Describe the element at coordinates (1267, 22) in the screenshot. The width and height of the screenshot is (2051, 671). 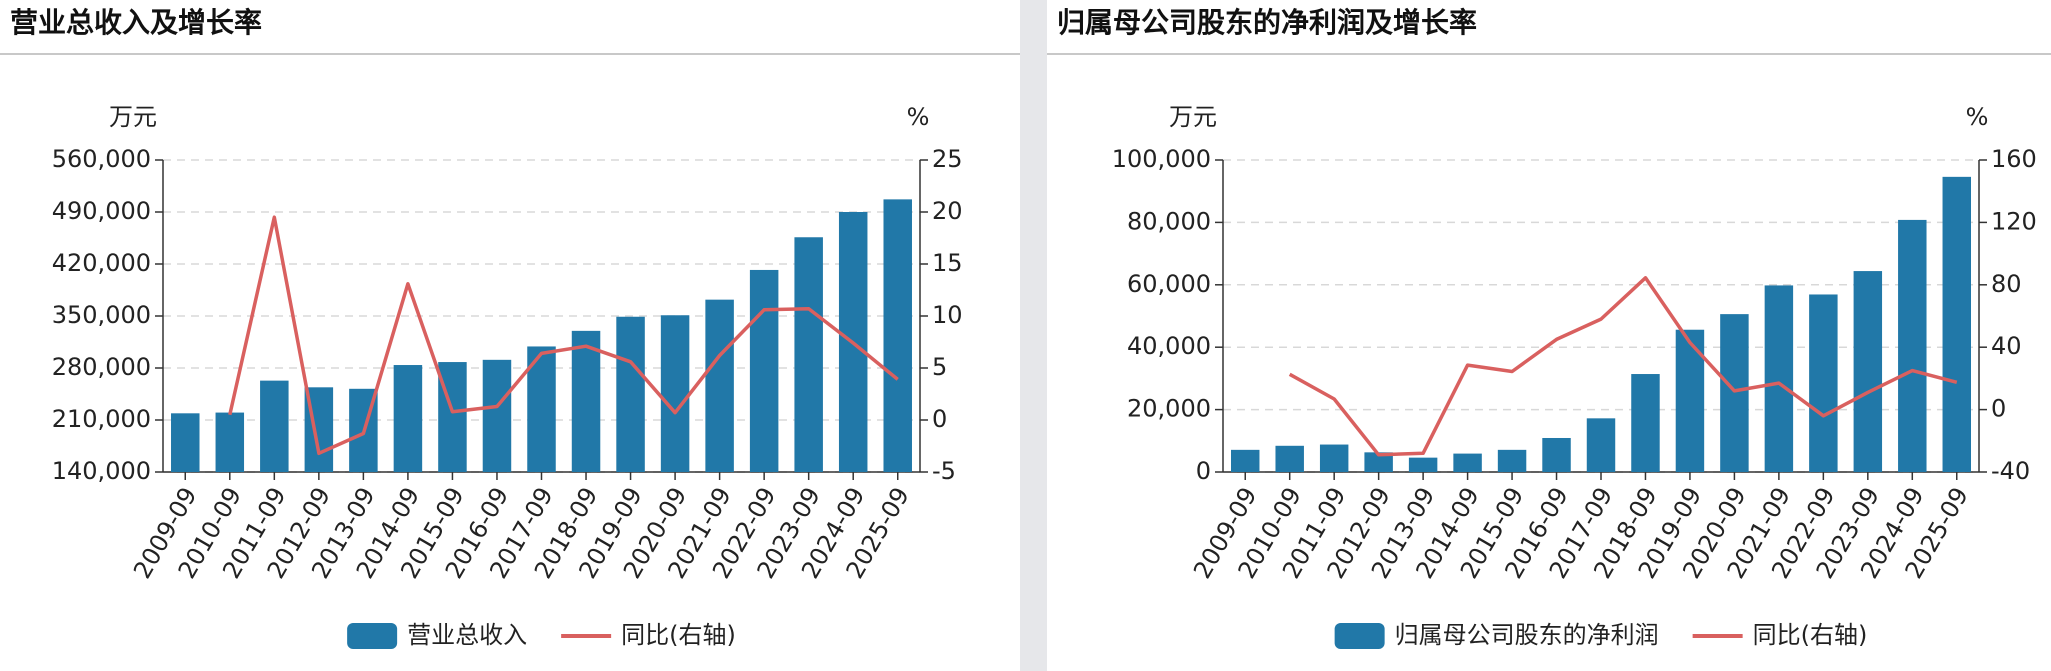
I see `chart-title: 归属母公司股东的净利润及增长率` at that location.